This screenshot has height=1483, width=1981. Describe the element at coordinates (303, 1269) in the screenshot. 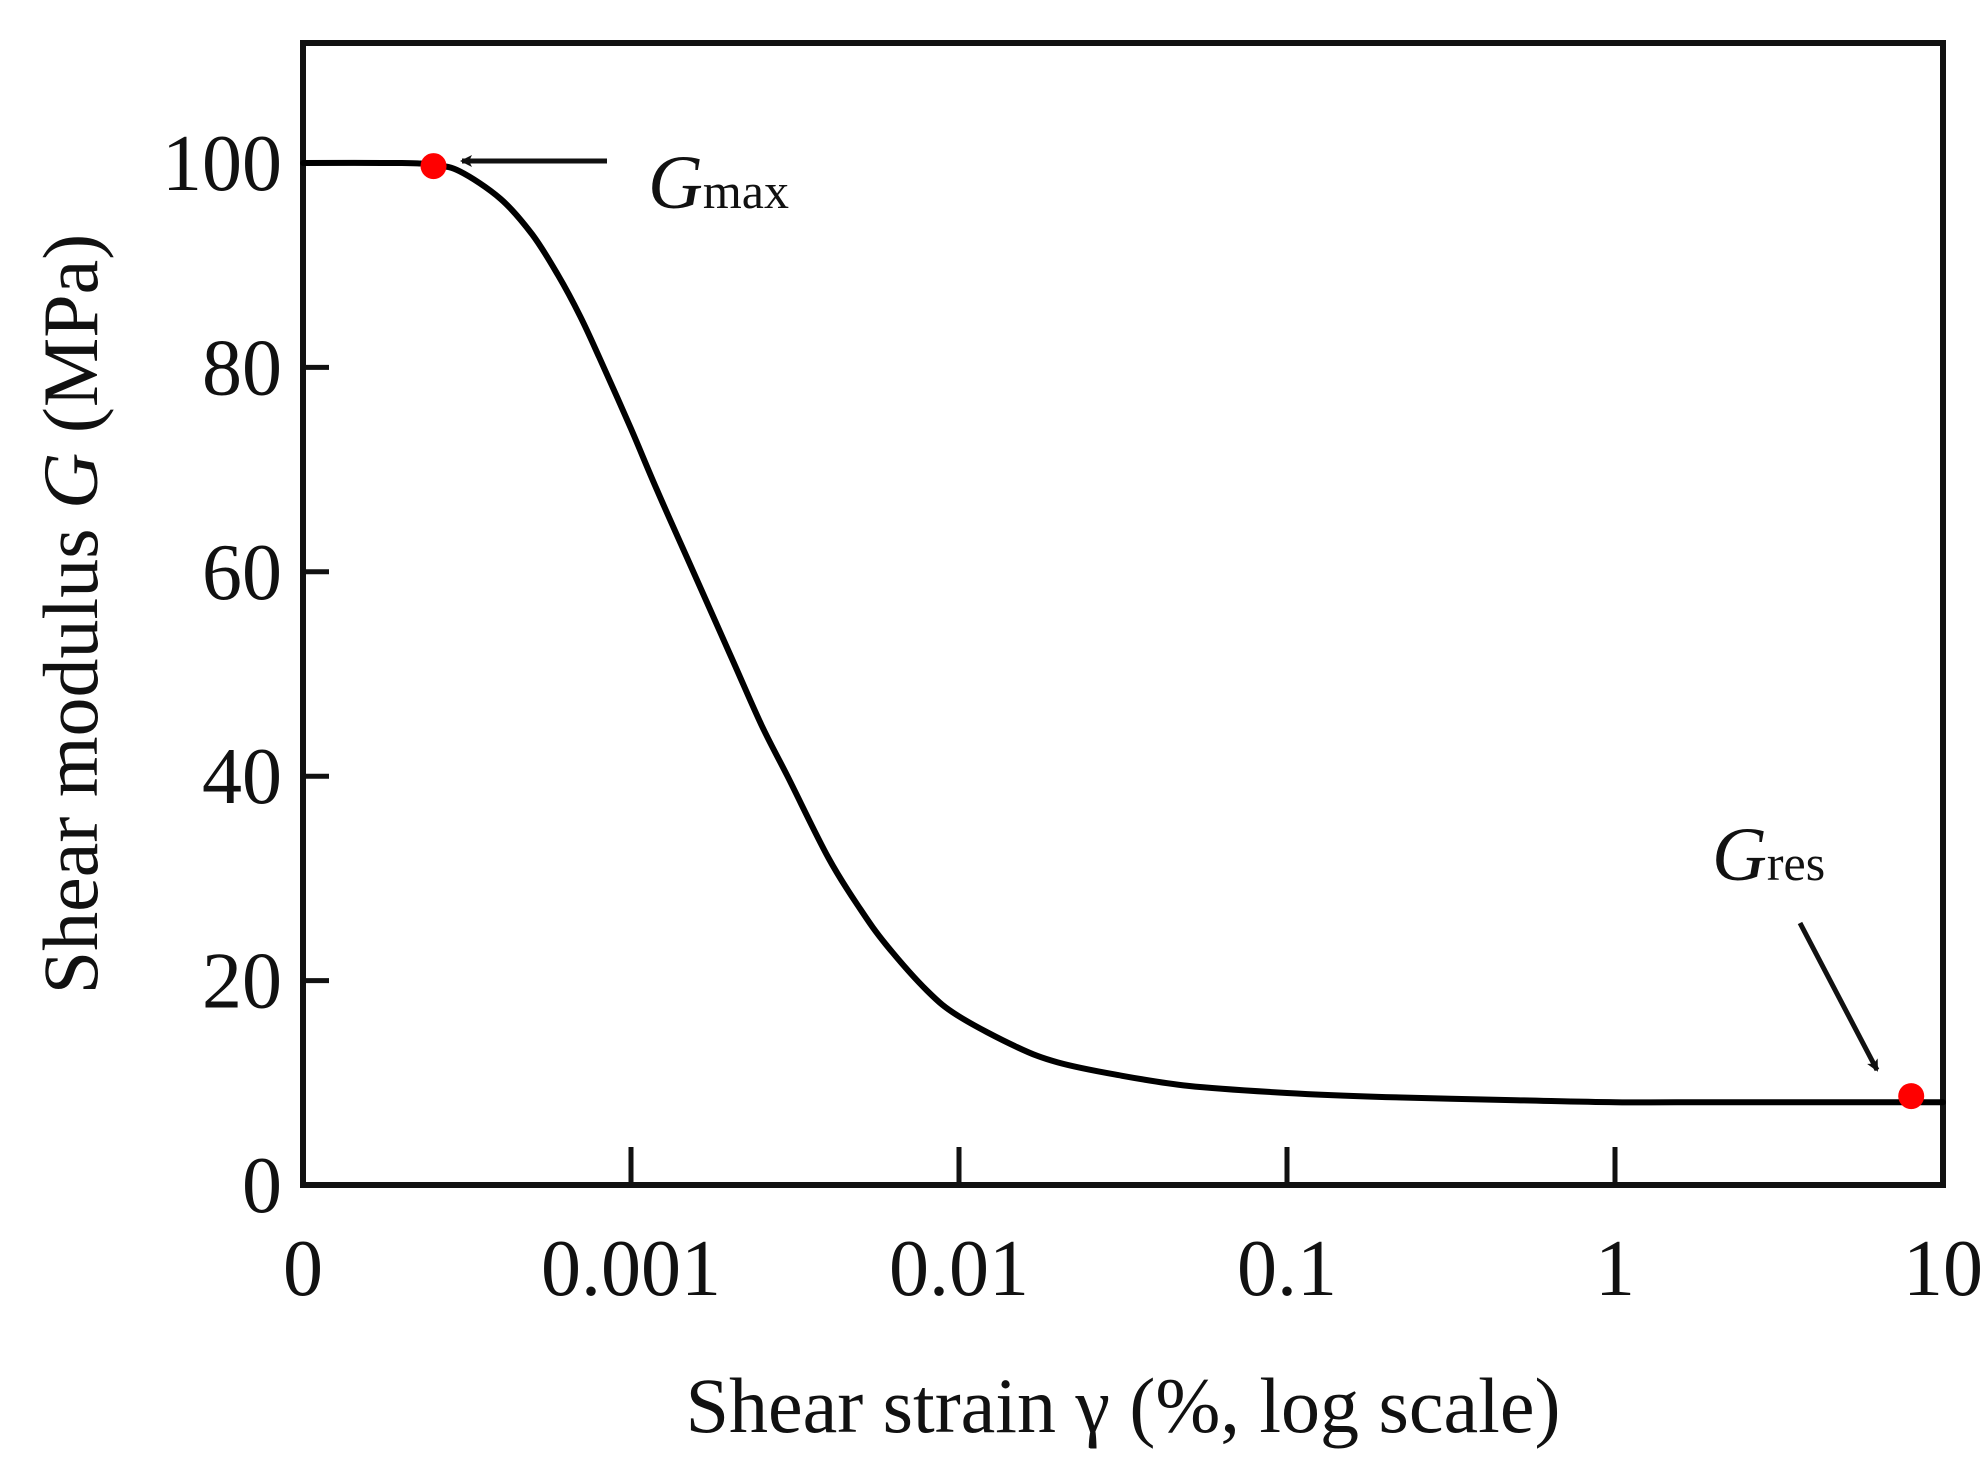

I see `x-tick-label: 0` at that location.